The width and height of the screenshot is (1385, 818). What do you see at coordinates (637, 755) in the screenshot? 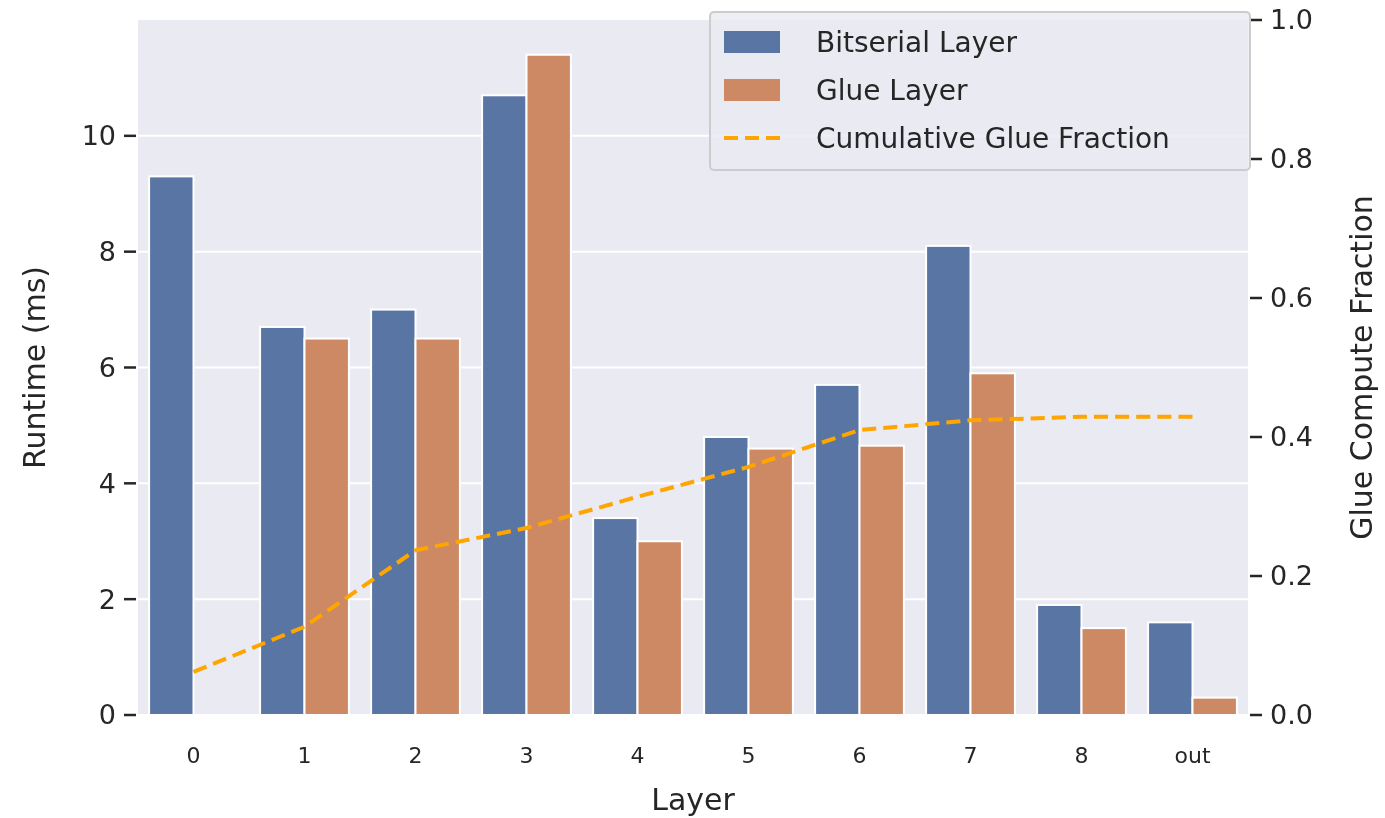
I see `x-tick-label: 4` at bounding box center [637, 755].